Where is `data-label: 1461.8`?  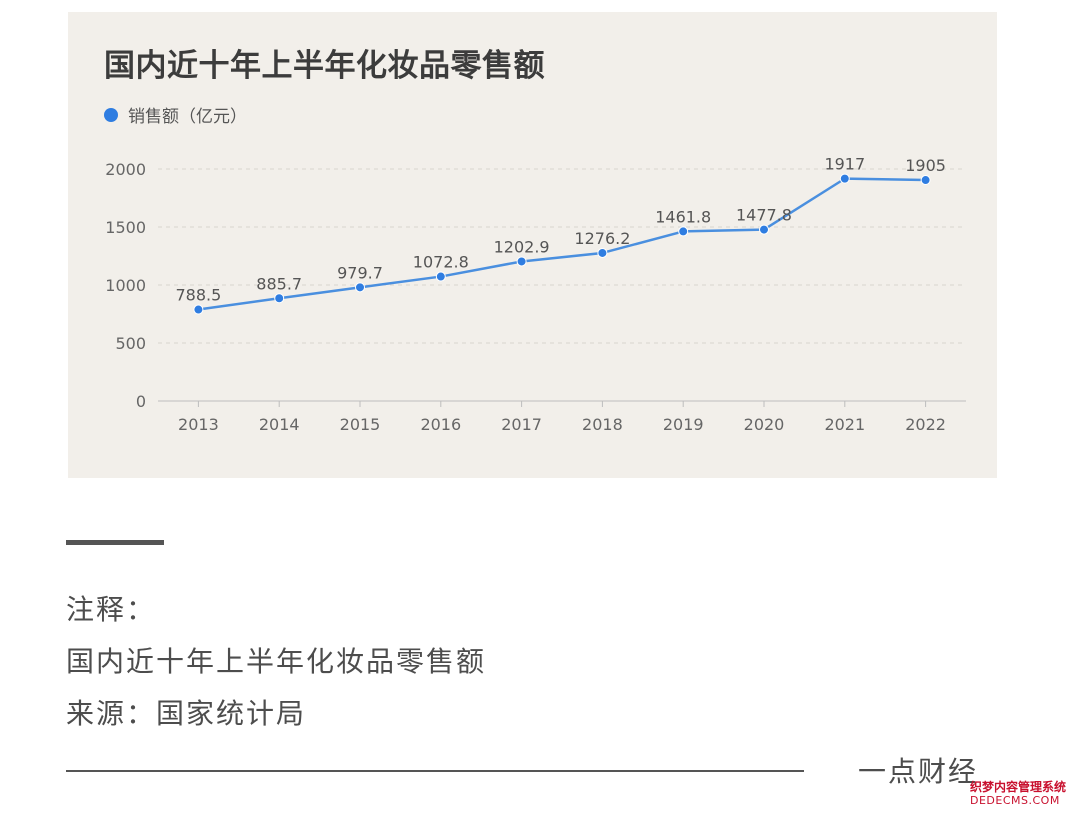 data-label: 1461.8 is located at coordinates (683, 216).